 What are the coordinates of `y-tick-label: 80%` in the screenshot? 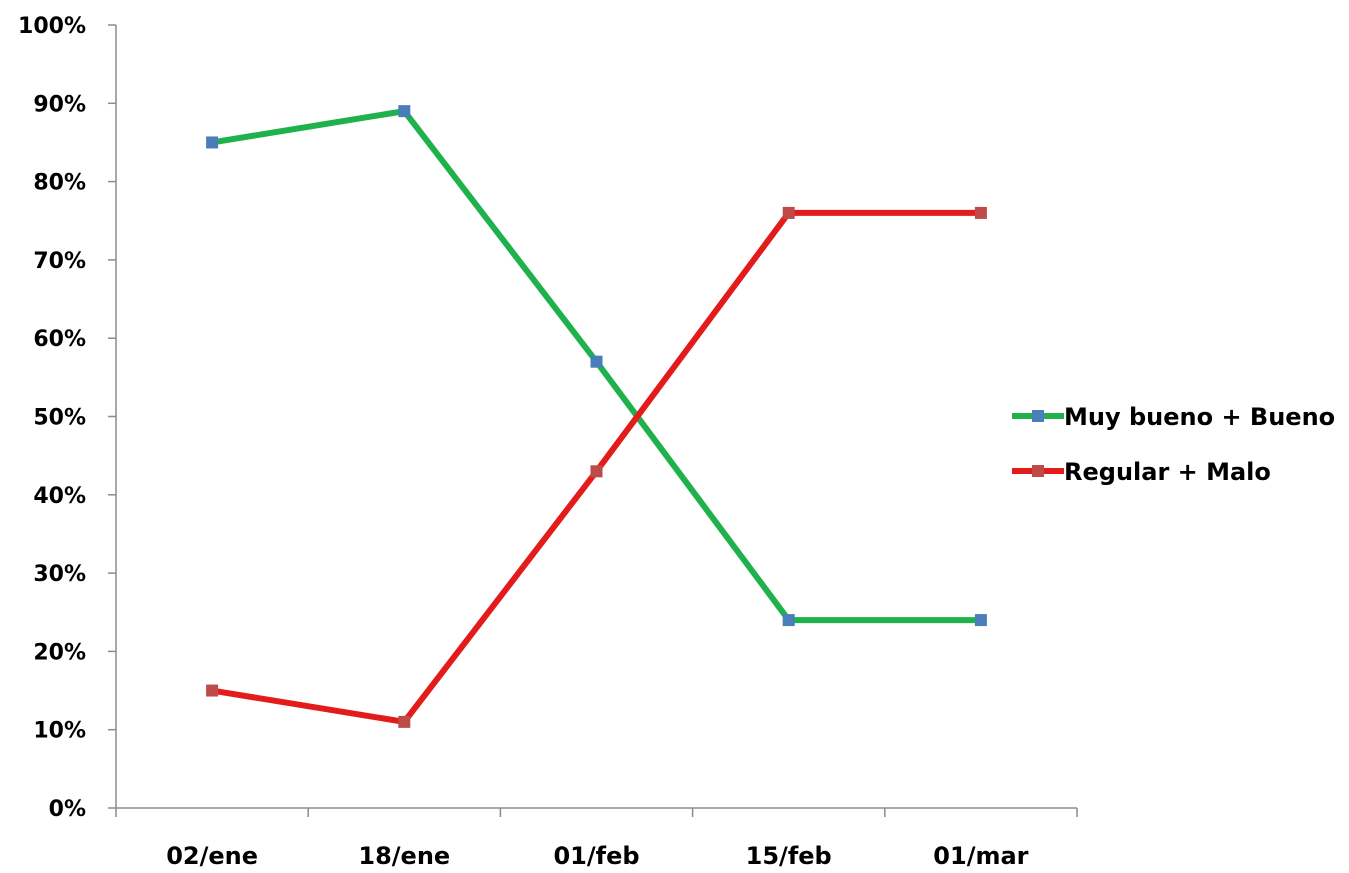 It's located at (59, 183).